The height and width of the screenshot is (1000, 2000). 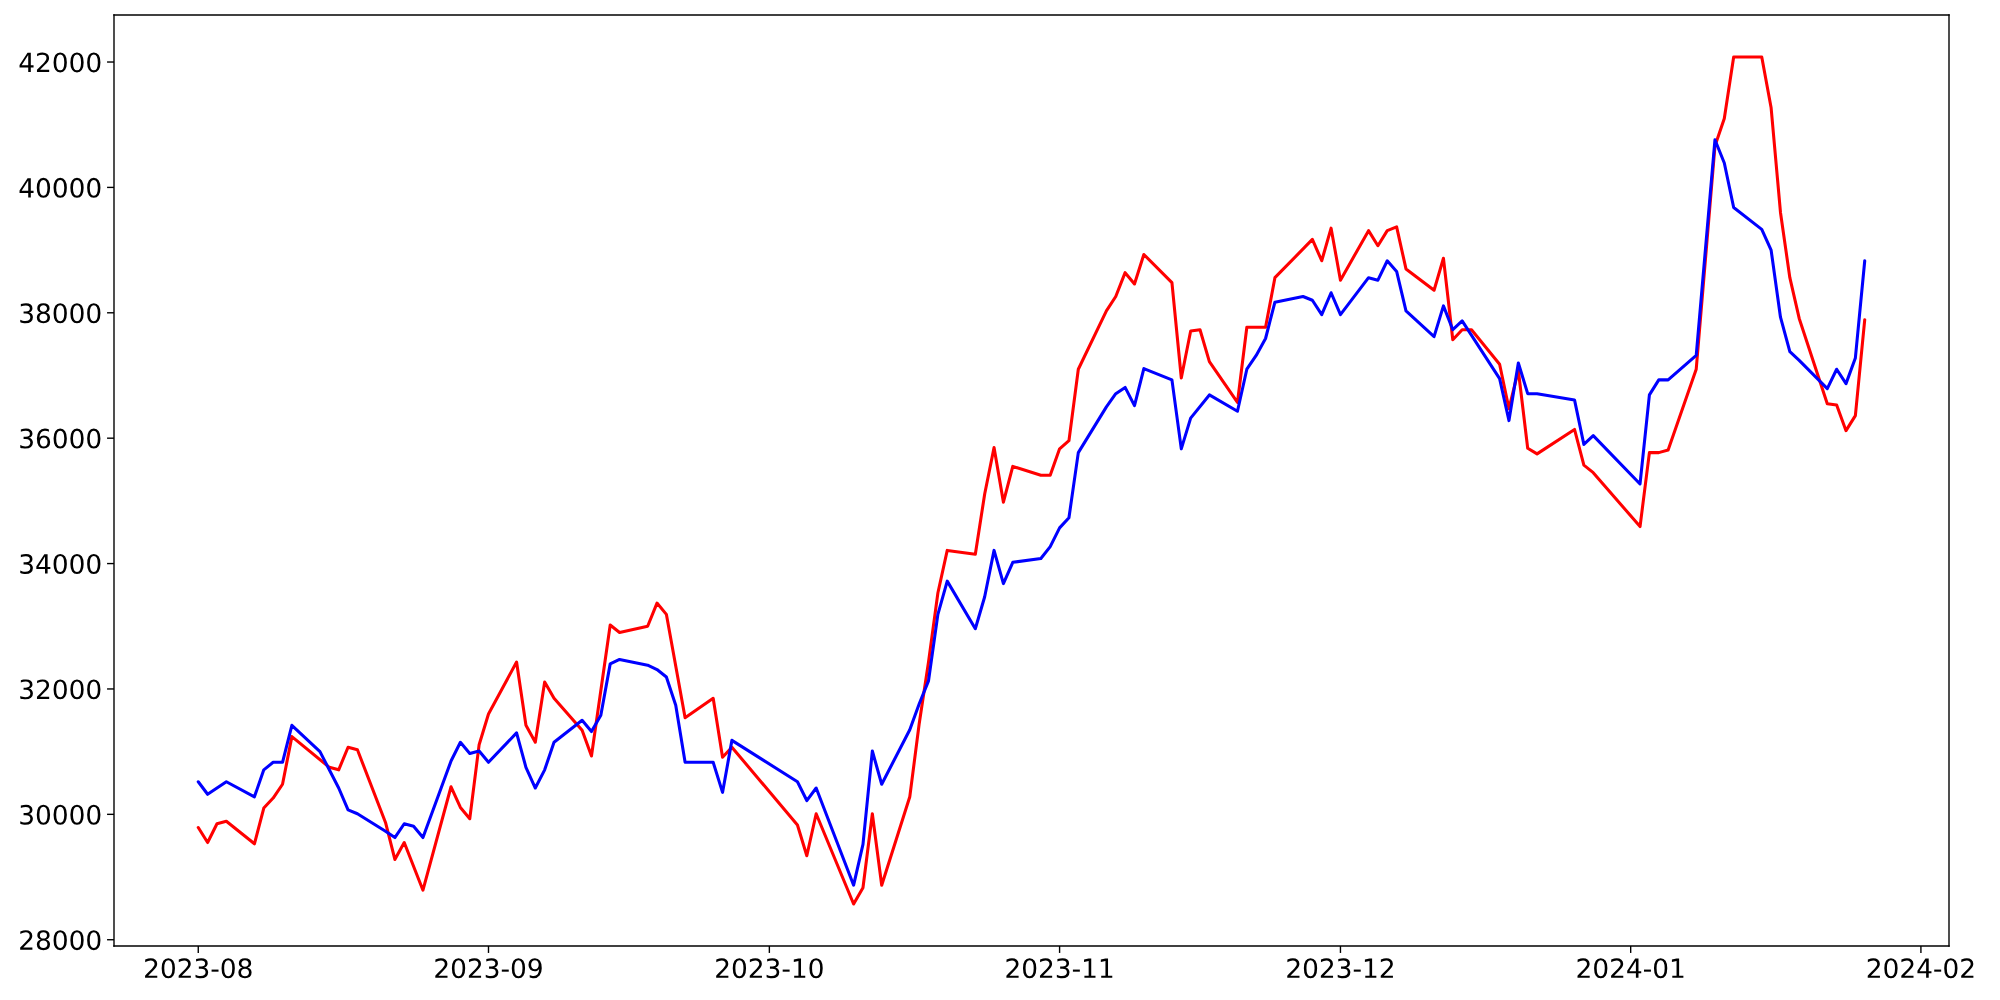 What do you see at coordinates (1340, 968) in the screenshot?
I see `x-tick-label: 2023-12` at bounding box center [1340, 968].